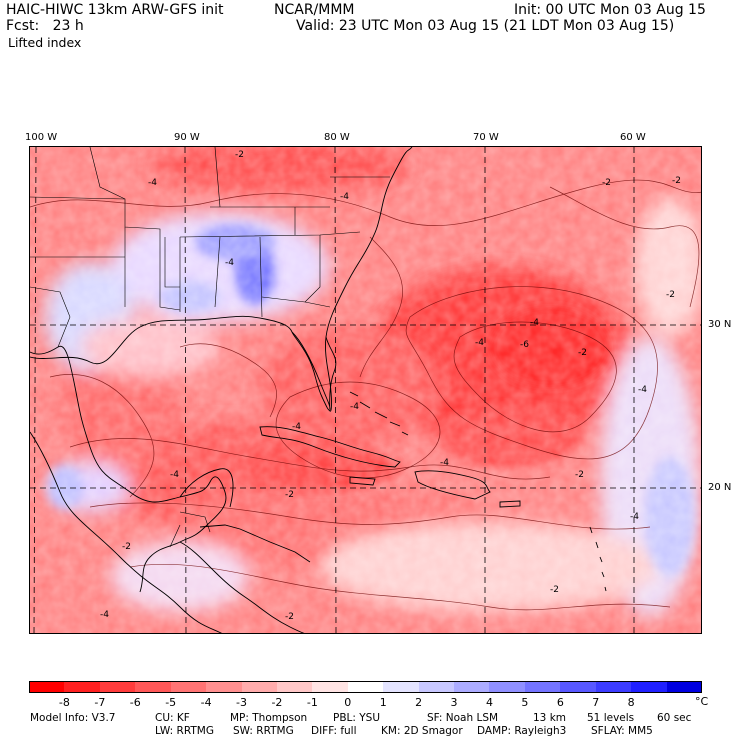  I want to click on colorbar-label: 7, so click(596, 702).